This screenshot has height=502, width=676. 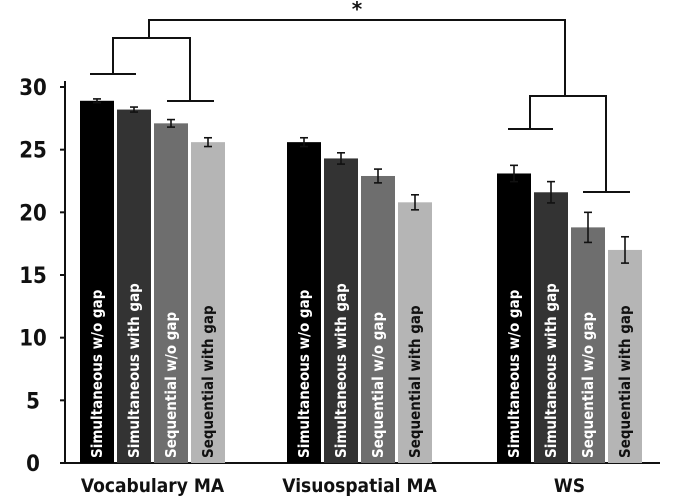 What do you see at coordinates (33, 464) in the screenshot?
I see `y-tick-label: 0` at bounding box center [33, 464].